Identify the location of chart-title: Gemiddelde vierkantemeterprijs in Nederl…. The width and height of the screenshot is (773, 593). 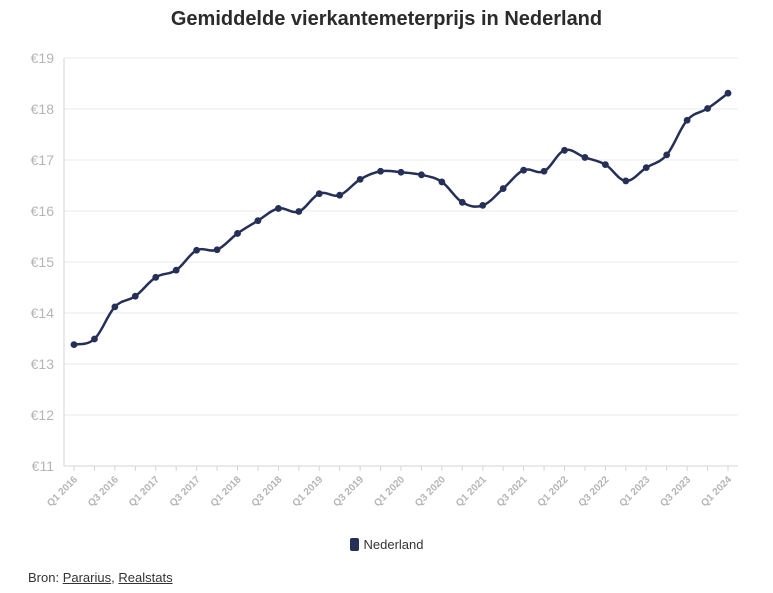
(386, 19).